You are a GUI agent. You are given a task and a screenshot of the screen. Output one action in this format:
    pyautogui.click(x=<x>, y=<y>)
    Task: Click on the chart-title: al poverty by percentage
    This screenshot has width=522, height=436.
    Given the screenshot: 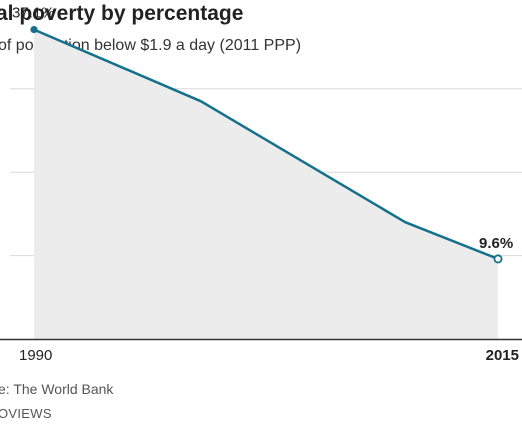 What is the action you would take?
    pyautogui.click(x=122, y=13)
    